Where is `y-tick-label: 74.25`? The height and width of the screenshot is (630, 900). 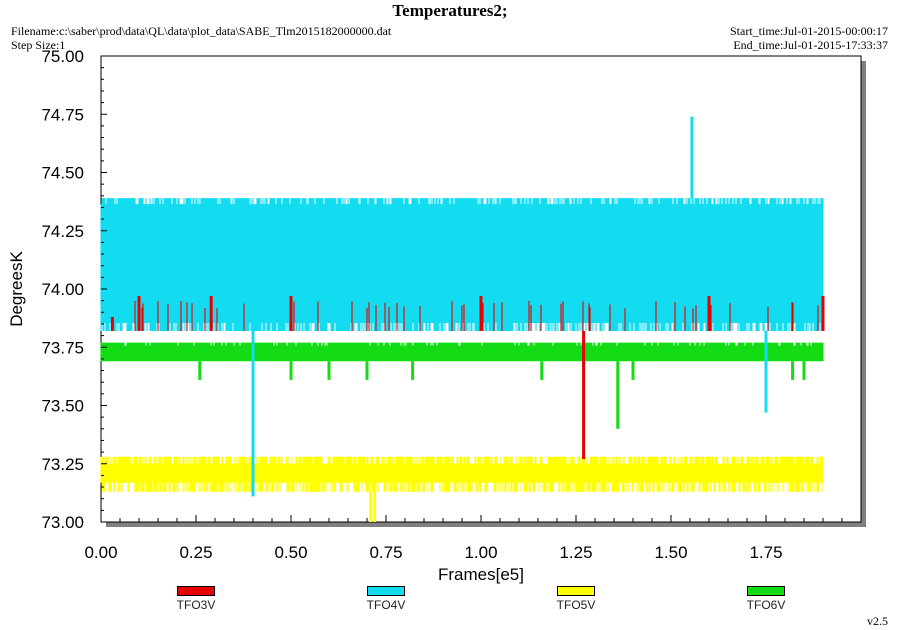 y-tick-label: 74.25 is located at coordinates (62, 231).